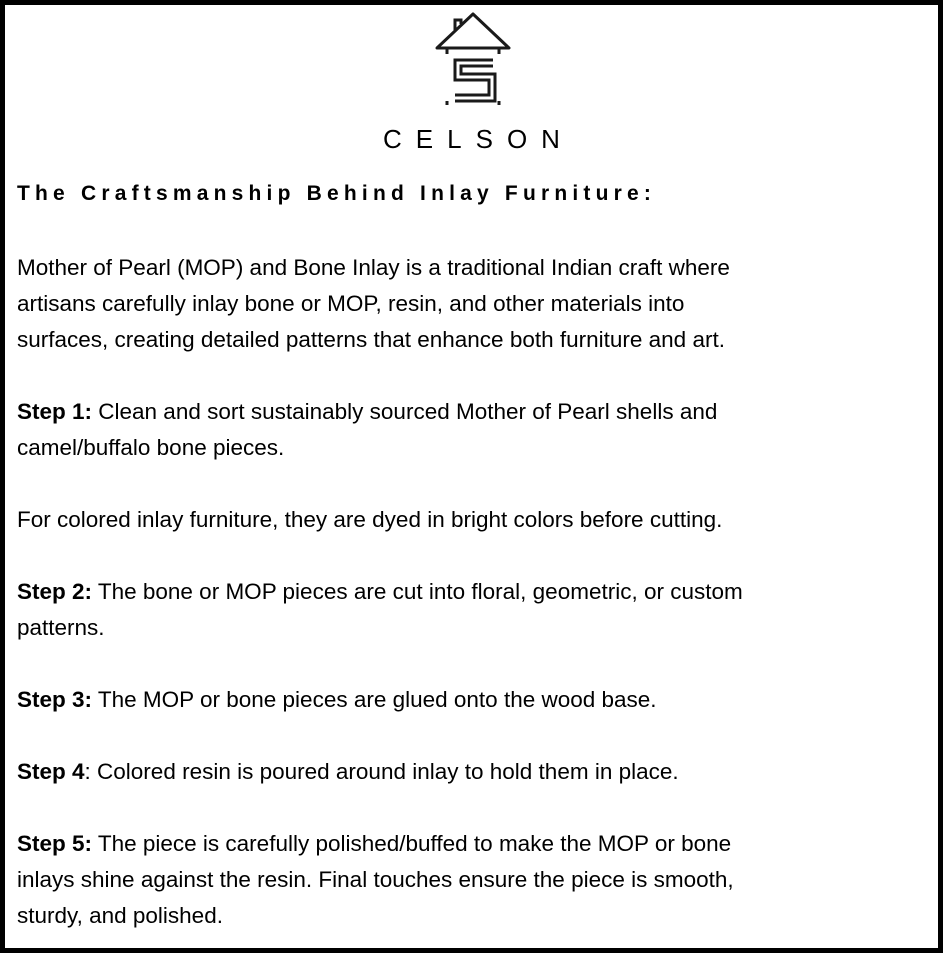 The image size is (943, 953). Describe the element at coordinates (55, 843) in the screenshot. I see `step-label: Step 5:` at that location.